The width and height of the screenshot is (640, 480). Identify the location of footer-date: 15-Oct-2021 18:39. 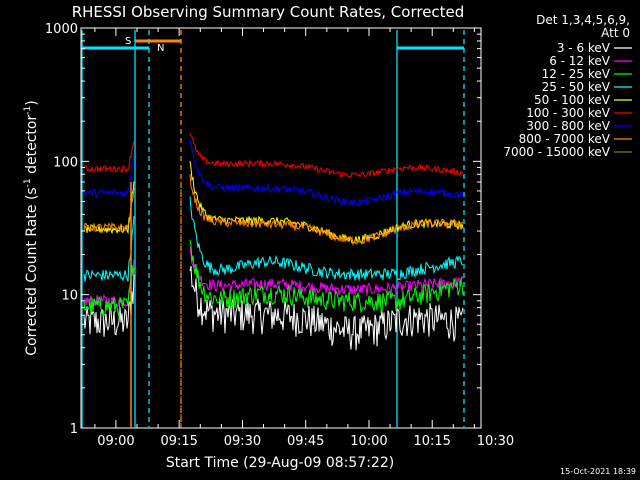
(598, 471).